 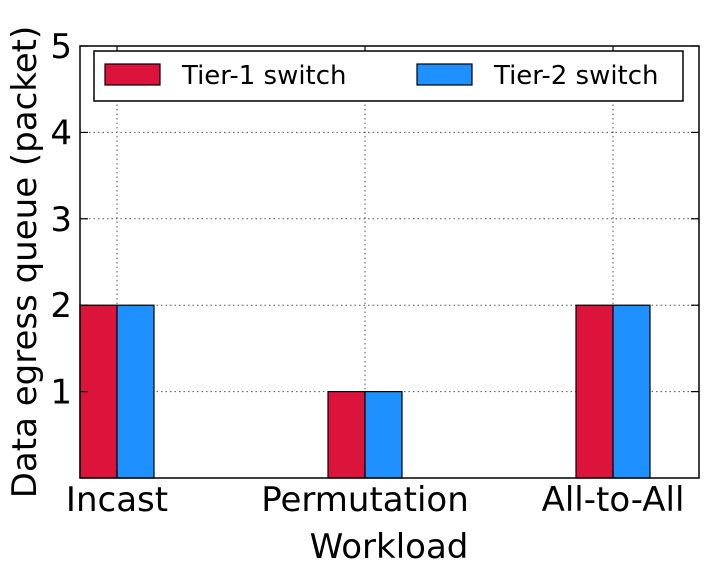 I want to click on legend-label-tier-2: Tier-2 switch, so click(x=576, y=76).